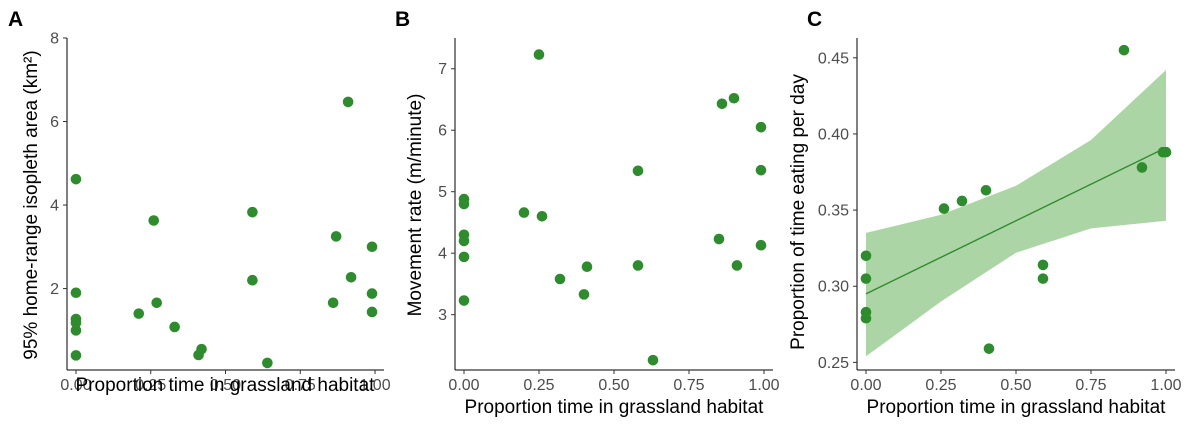  What do you see at coordinates (442, 192) in the screenshot?
I see `y-tick-label: 5` at bounding box center [442, 192].